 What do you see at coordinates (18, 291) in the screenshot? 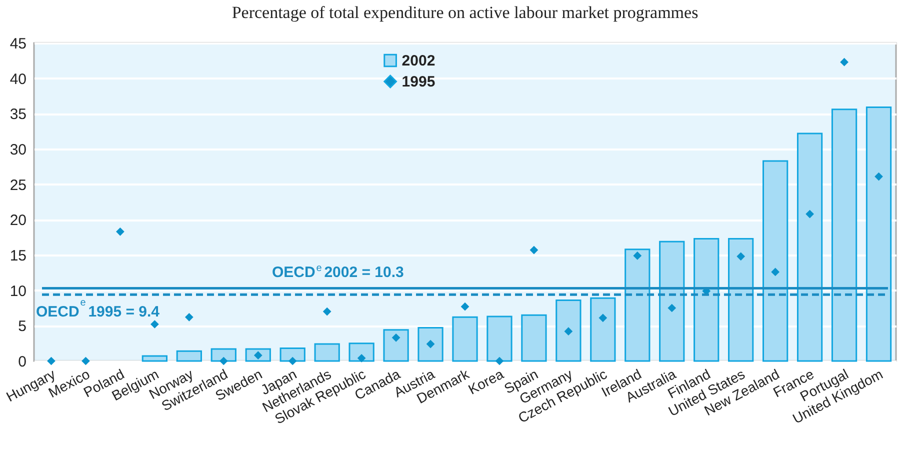
I see `y-tick-label: 10` at bounding box center [18, 291].